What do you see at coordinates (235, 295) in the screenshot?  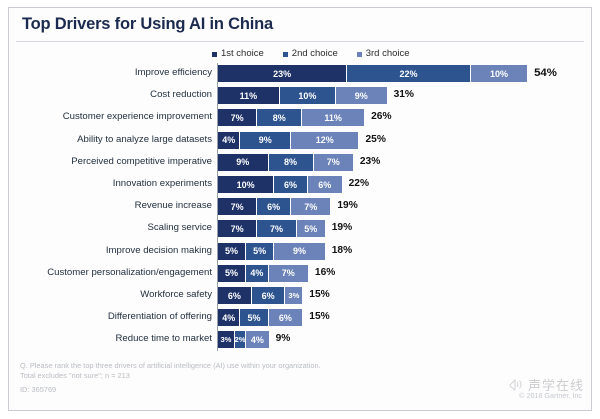 I see `bar-segment-series1: 6%` at bounding box center [235, 295].